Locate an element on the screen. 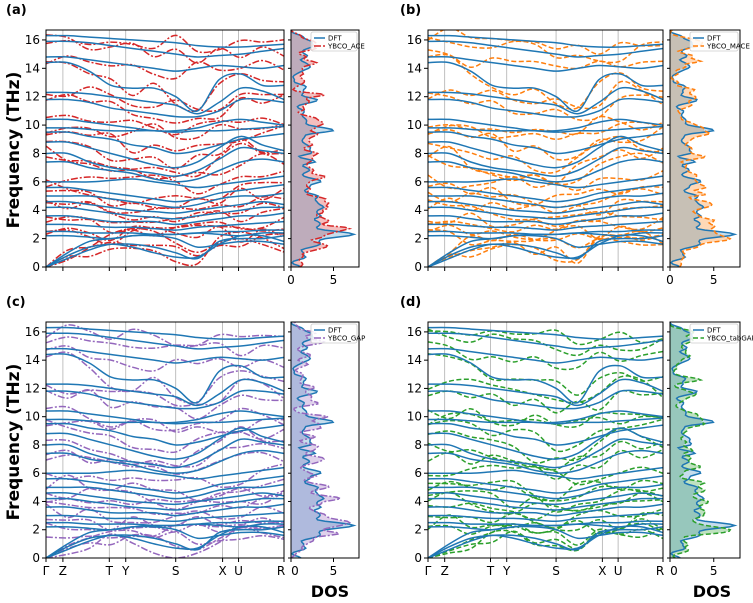  x-tick-label: Z is located at coordinates (63, 571).